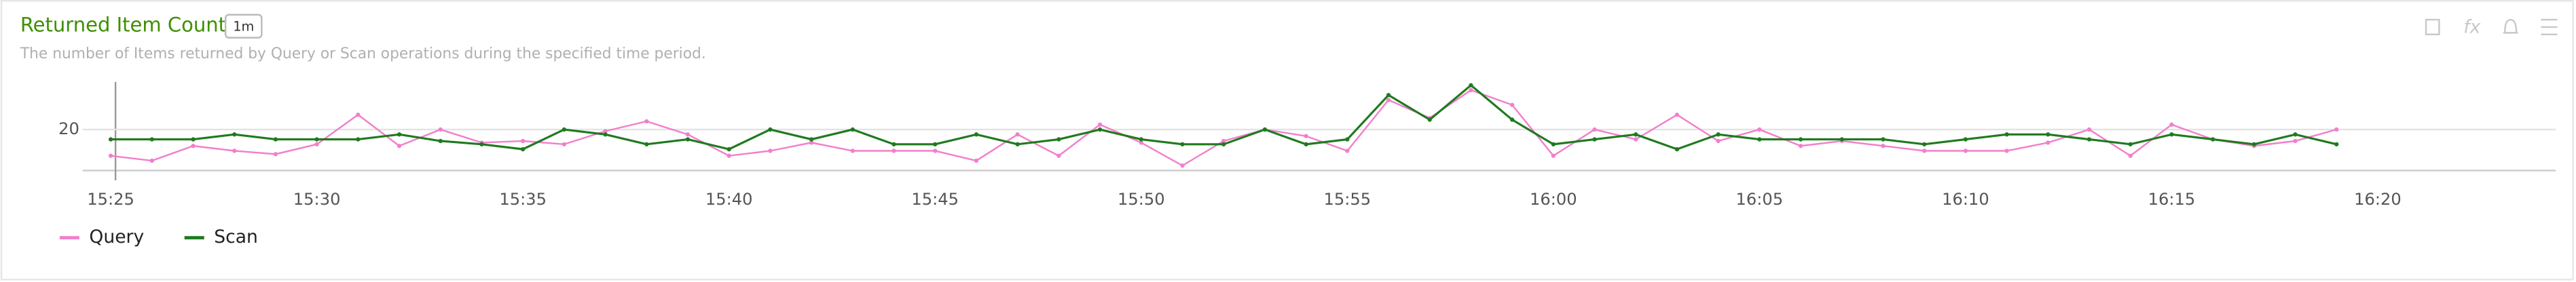 The height and width of the screenshot is (282, 2576). Describe the element at coordinates (123, 25) in the screenshot. I see `chart-title: Returned Item Count` at that location.